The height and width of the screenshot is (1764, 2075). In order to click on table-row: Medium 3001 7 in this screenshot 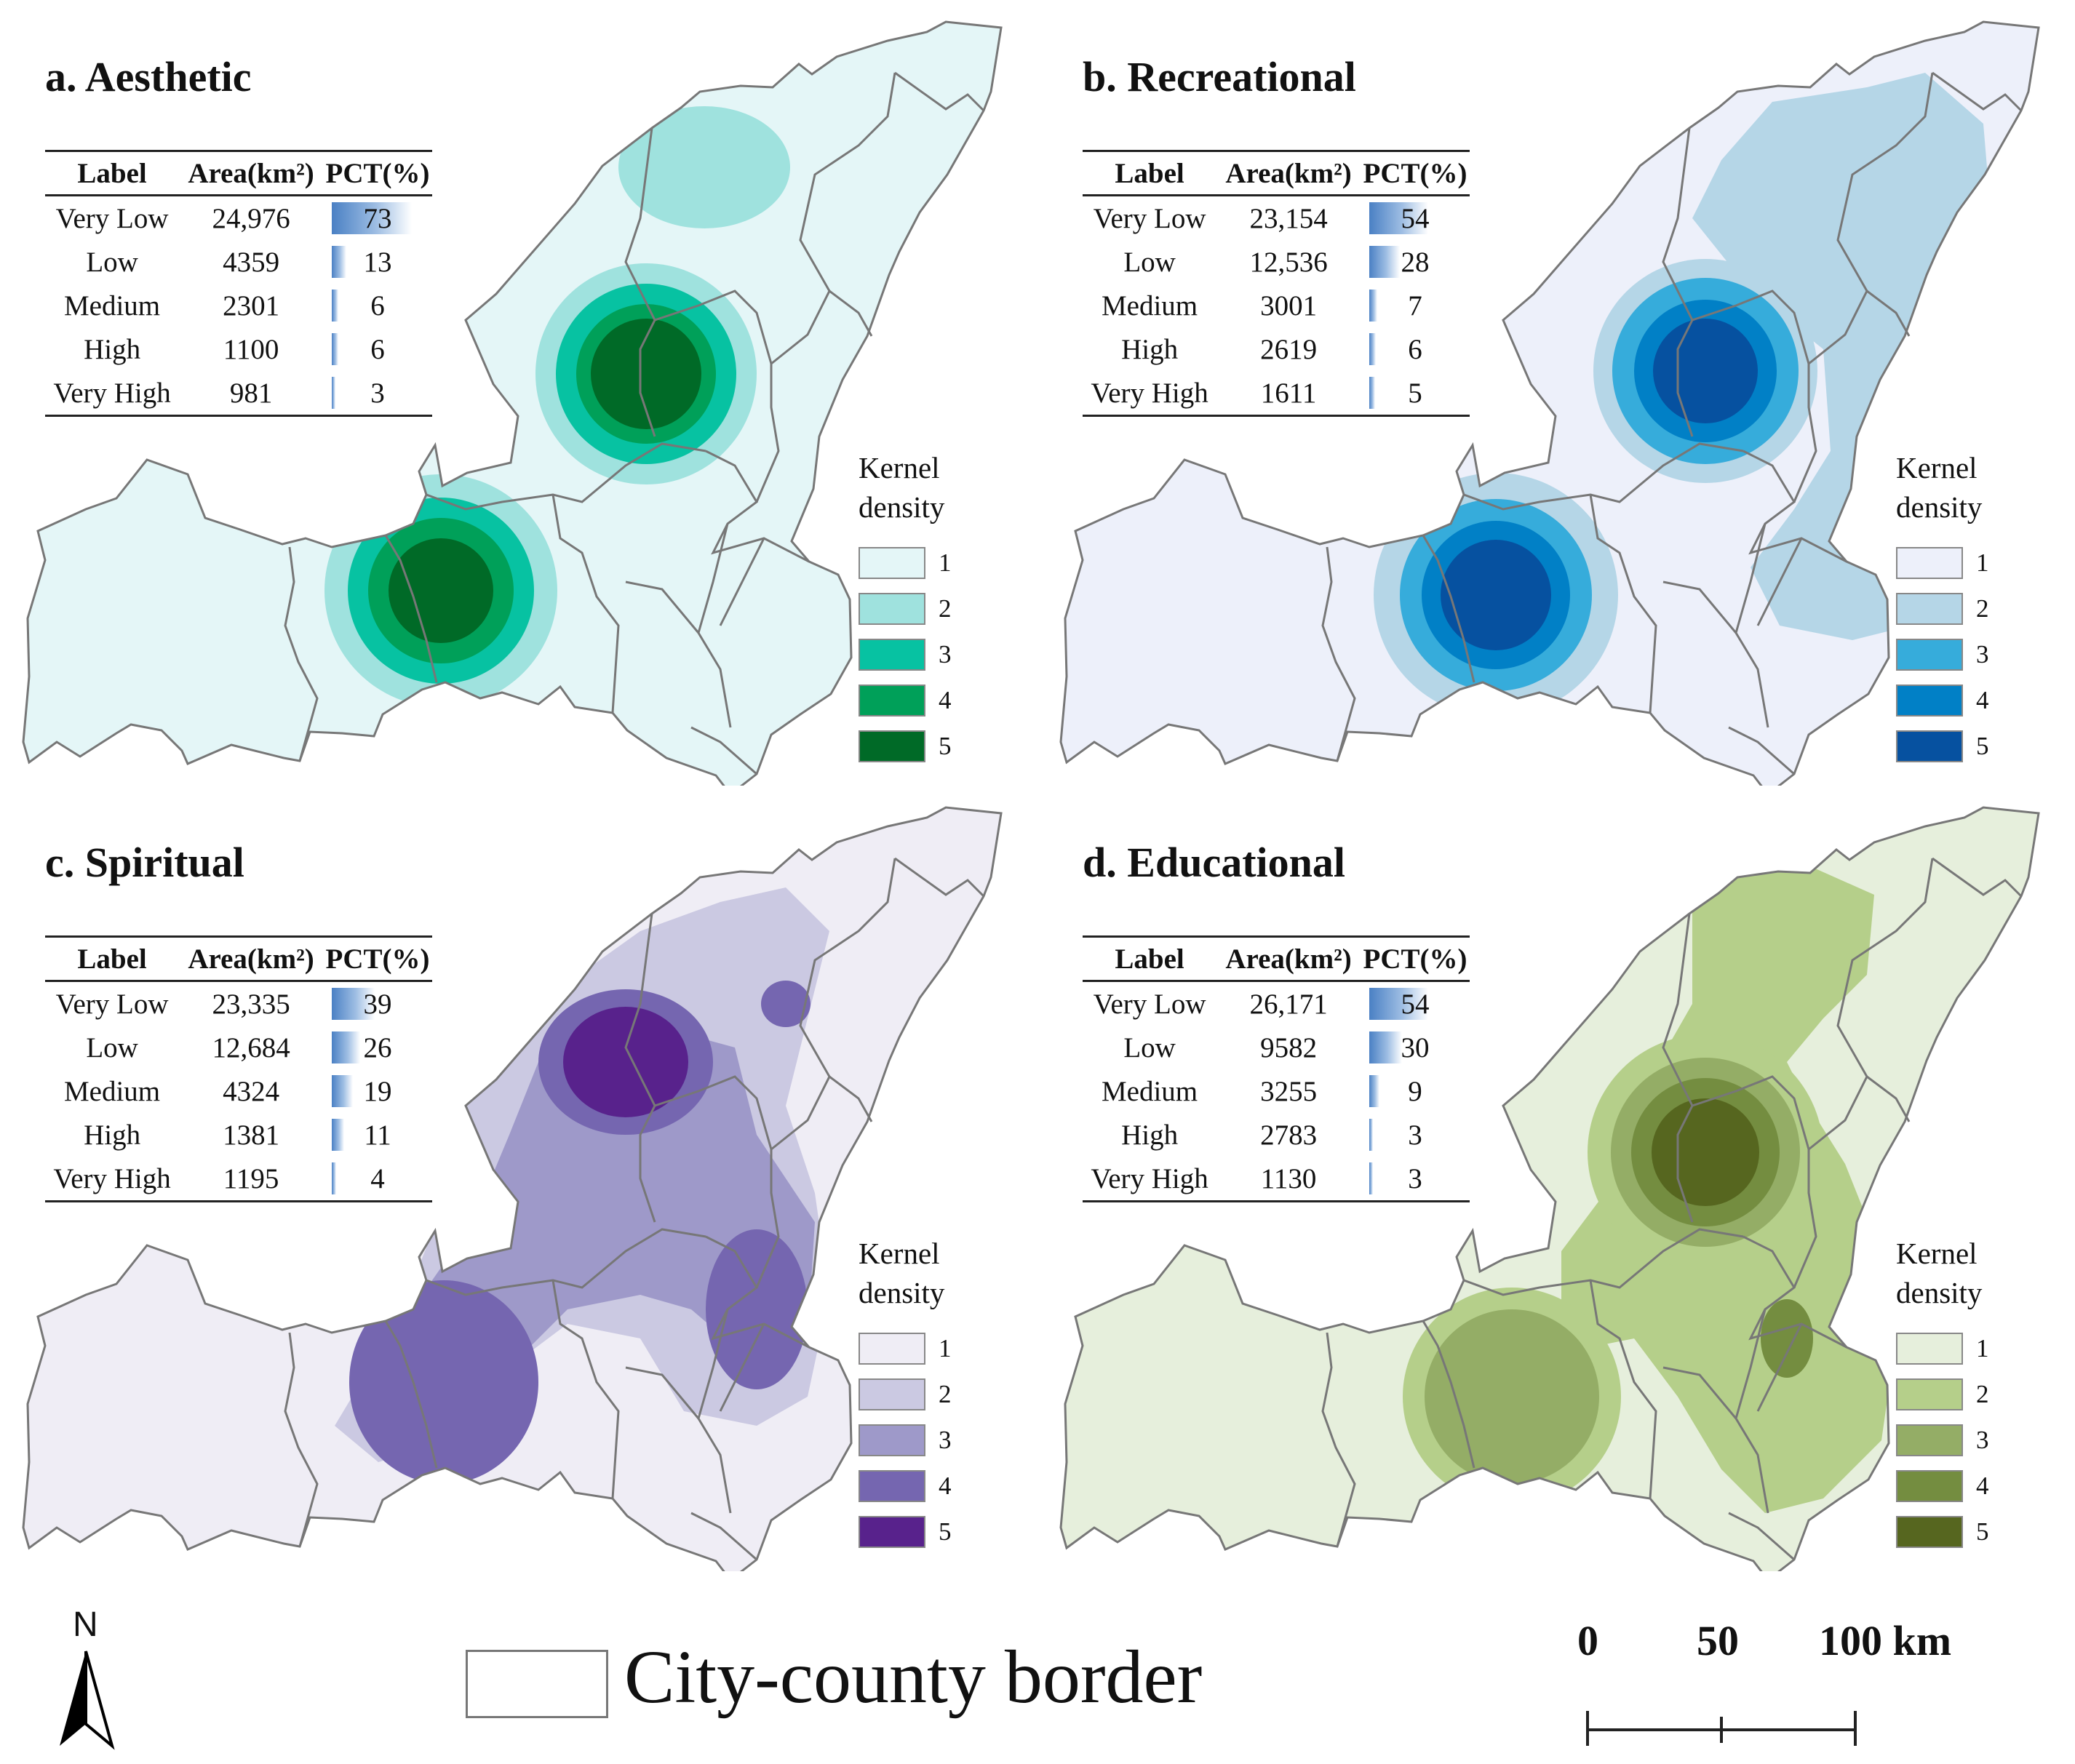, I will do `click(1276, 305)`.